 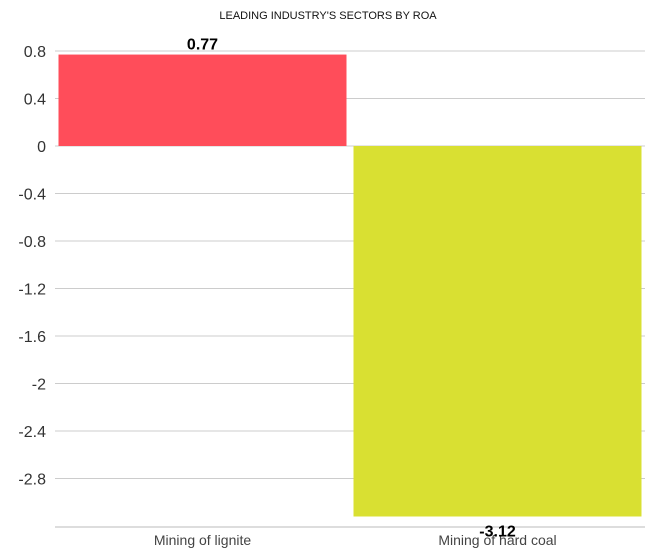 What do you see at coordinates (202, 540) in the screenshot?
I see `x-category-label: Mining of lignite` at bounding box center [202, 540].